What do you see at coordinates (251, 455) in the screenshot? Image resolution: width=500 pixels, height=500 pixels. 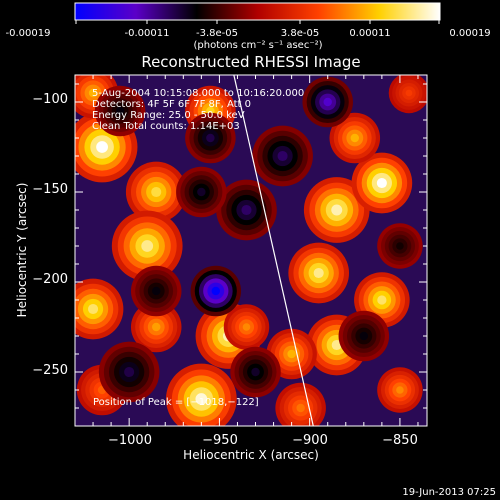 I see `x-axis-label: Heliocentric X (arcsec)` at bounding box center [251, 455].